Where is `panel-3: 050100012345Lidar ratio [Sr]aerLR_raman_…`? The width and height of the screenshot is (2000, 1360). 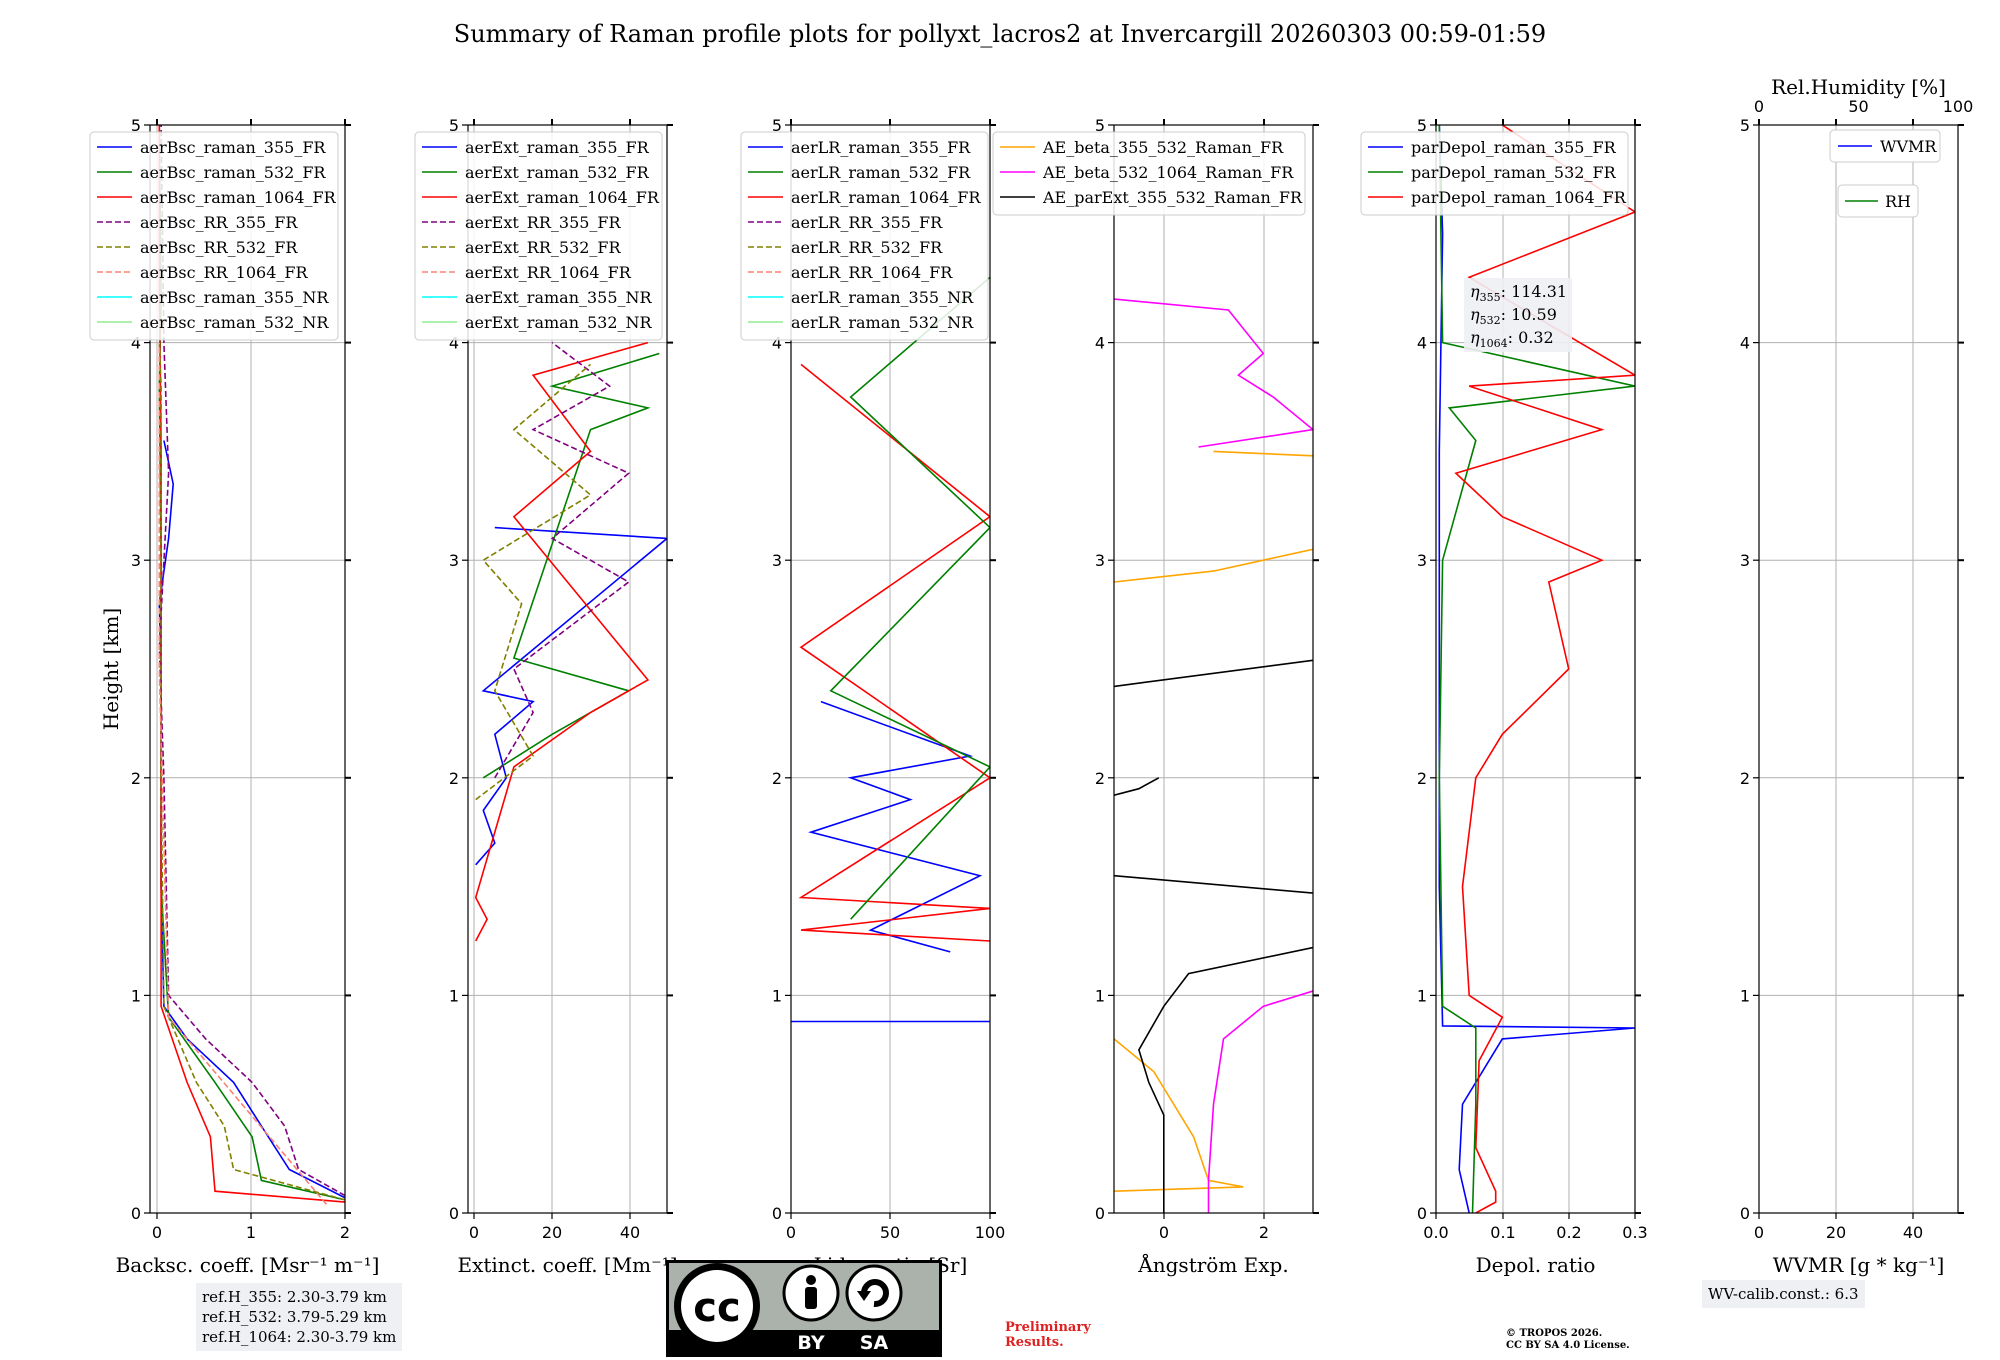
panel-3: 050100012345Lidar ratio [Sr]aerLR_raman_… is located at coordinates (873, 696).